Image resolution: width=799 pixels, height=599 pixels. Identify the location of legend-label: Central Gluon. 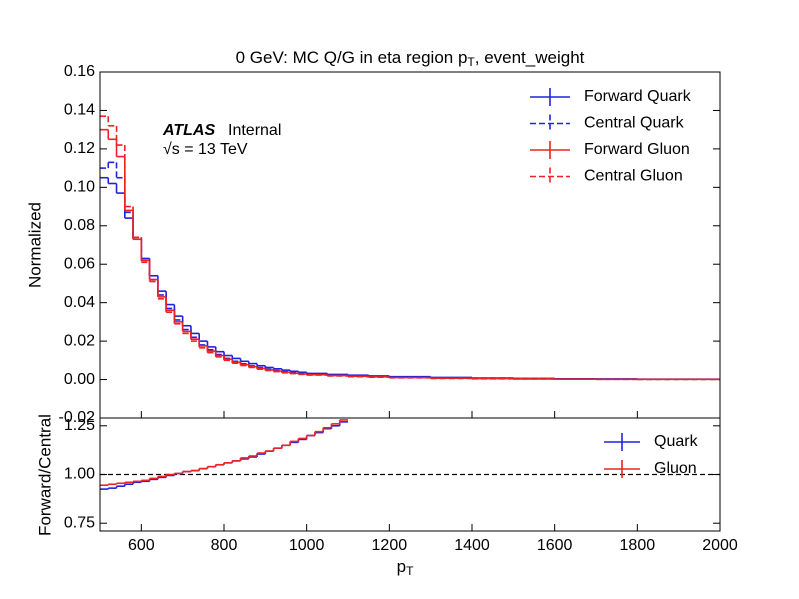
(633, 176).